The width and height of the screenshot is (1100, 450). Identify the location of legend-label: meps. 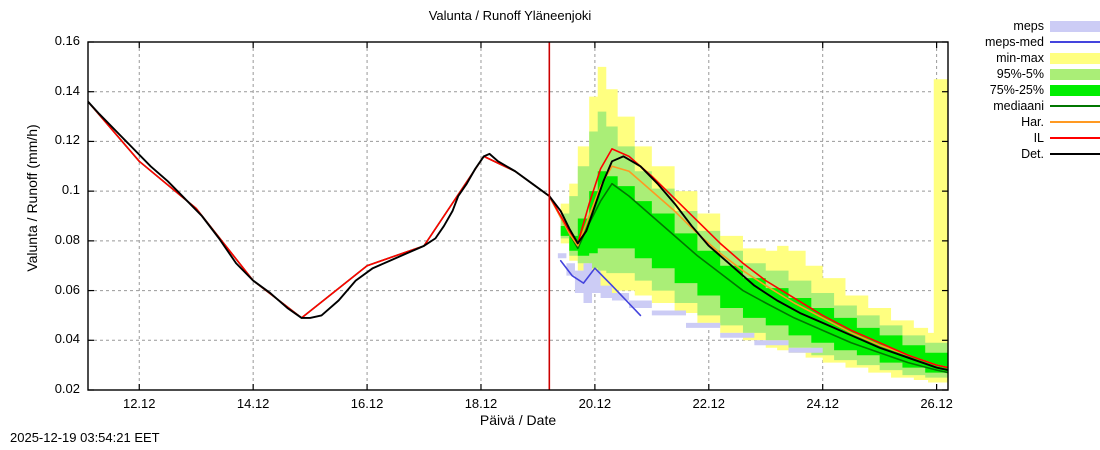
(1028, 26).